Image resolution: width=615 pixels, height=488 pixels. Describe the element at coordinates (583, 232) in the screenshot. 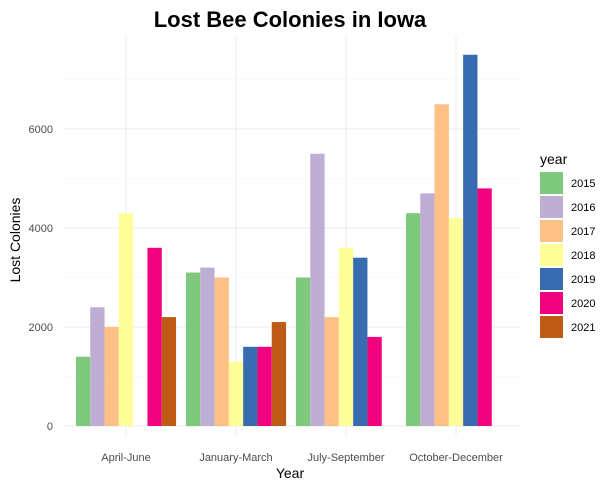

I see `legend-label: 2017` at that location.